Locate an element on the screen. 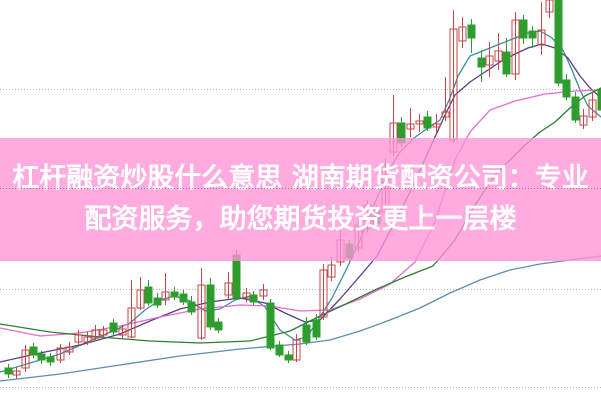 This screenshot has height=401, width=601. banner-title-line1: 杠杆融资炒股什么意思 湖南期货配资公司：专业 is located at coordinates (300, 178).